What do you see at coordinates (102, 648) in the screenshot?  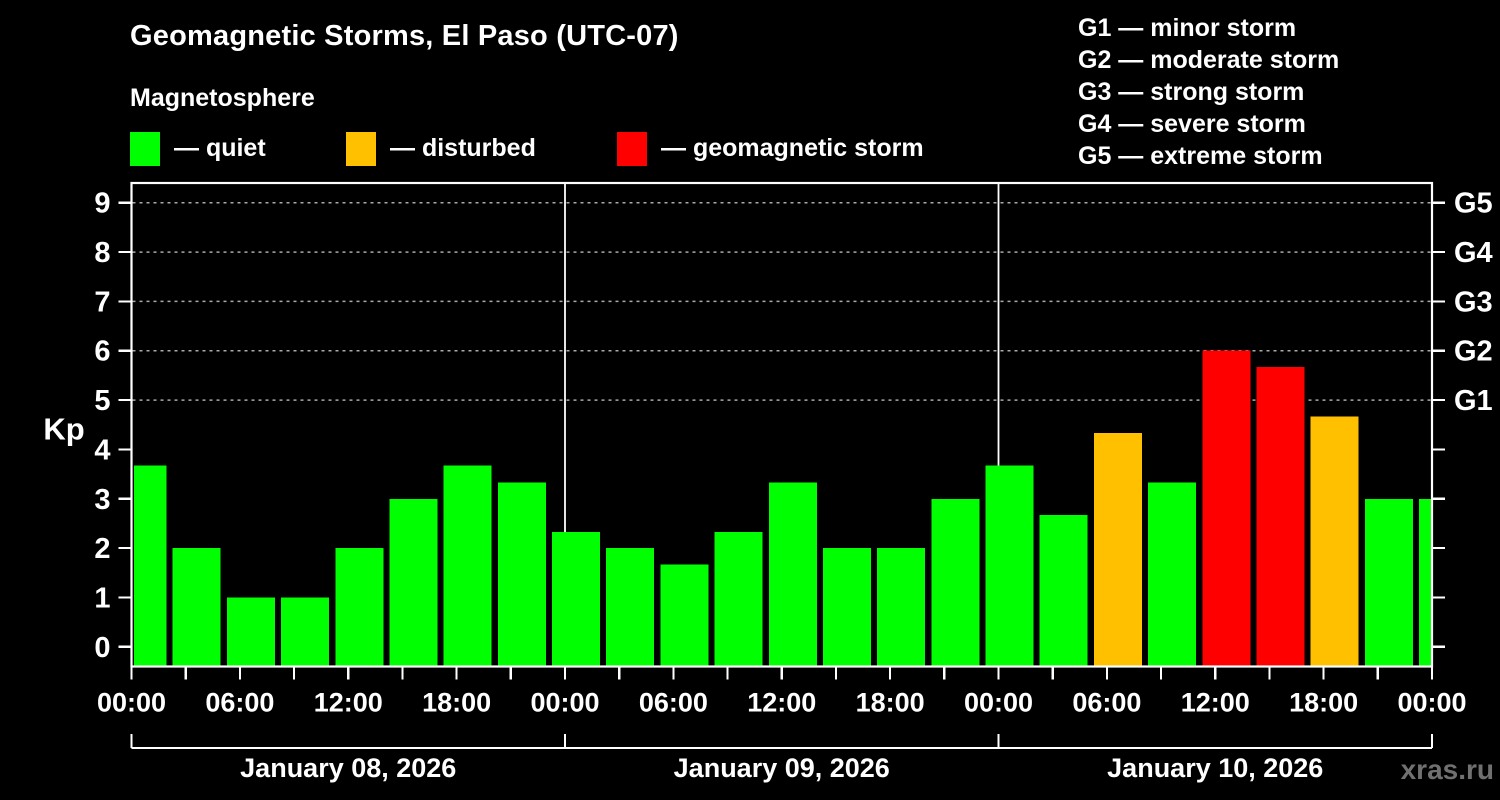 I see `svg-text: 0` at bounding box center [102, 648].